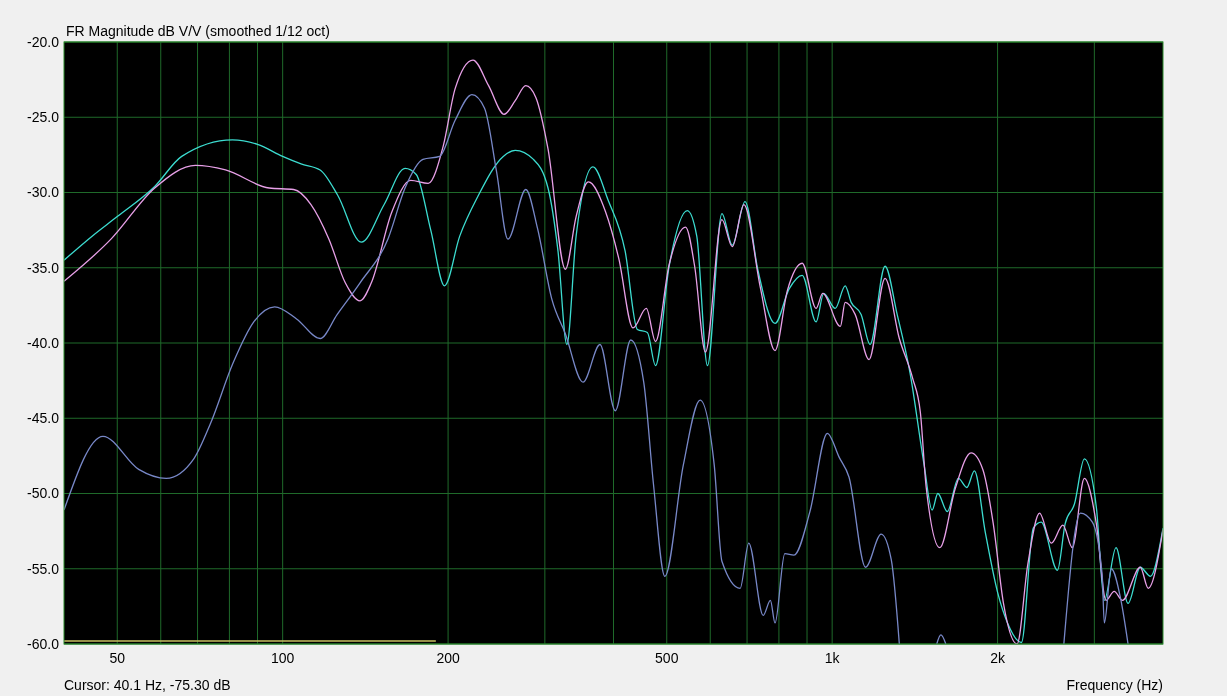 The width and height of the screenshot is (1227, 696). Describe the element at coordinates (1114, 685) in the screenshot. I see `x-axis-title: Frequency (Hz)` at that location.